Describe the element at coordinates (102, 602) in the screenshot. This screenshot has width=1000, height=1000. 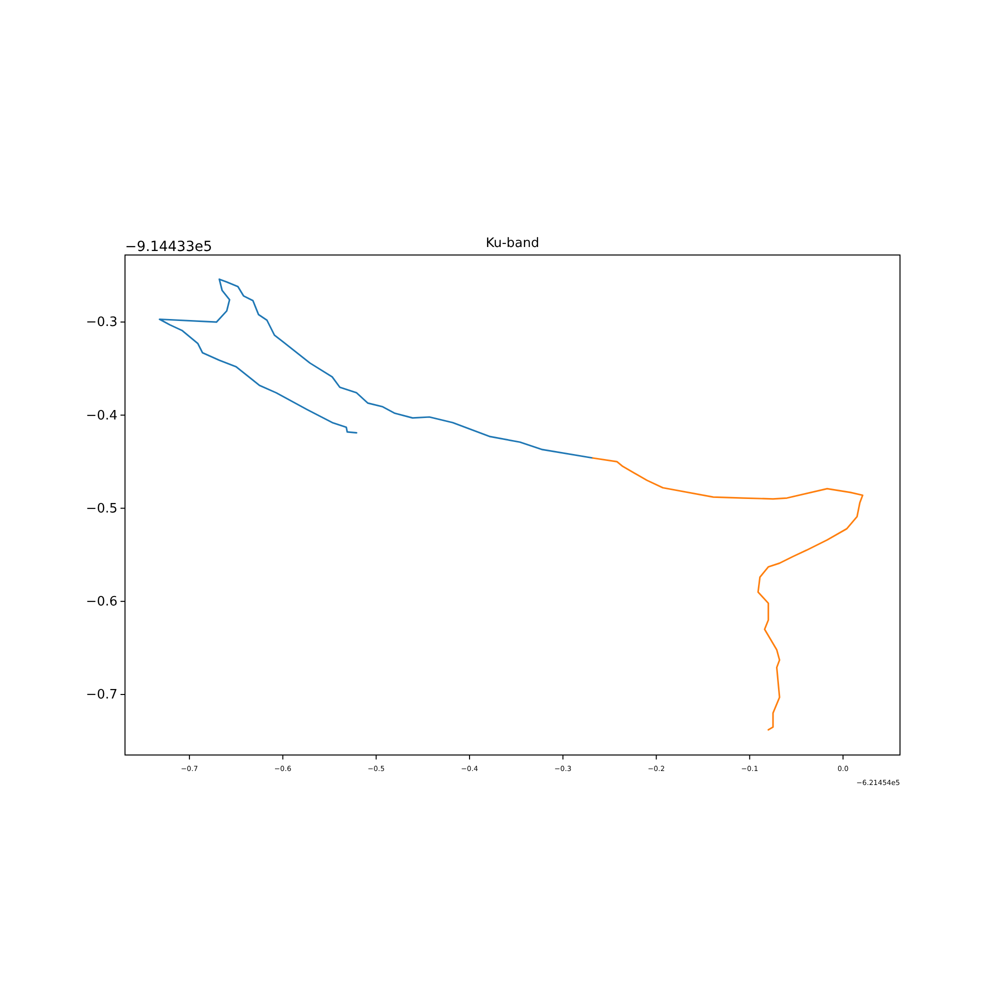
I see `y-tick-label: −0.6` at that location.